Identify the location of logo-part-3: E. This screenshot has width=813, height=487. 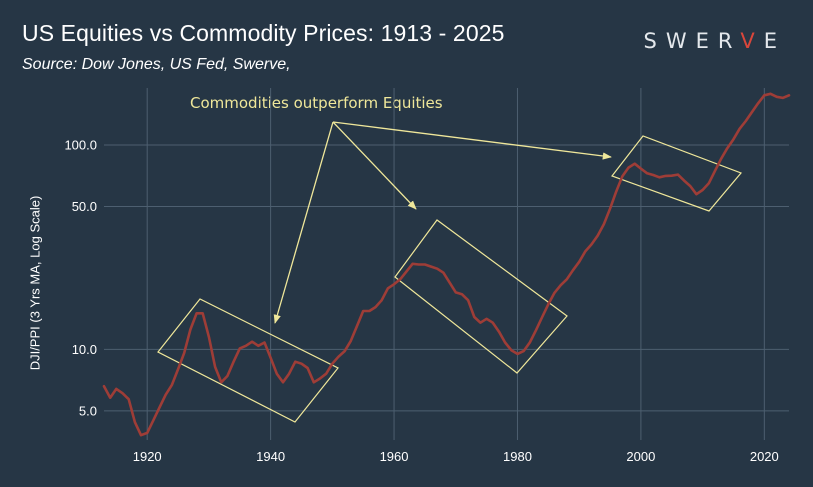
(774, 41).